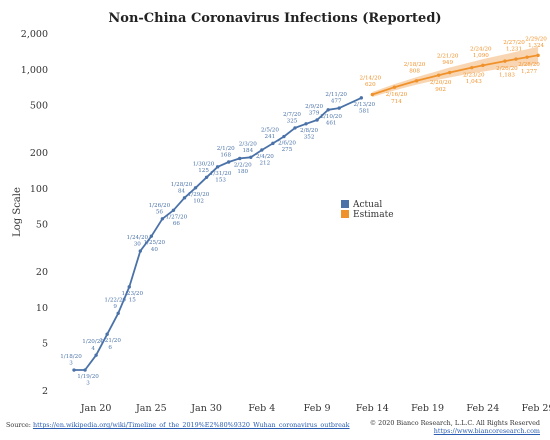 This screenshot has height=440, width=550. I want to click on source-prefix: Source:, so click(19, 425).